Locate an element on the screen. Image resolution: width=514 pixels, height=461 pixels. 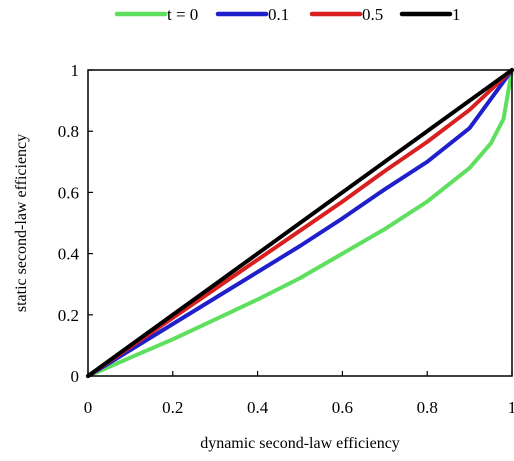
x-tick-label: 0 is located at coordinates (88, 407).